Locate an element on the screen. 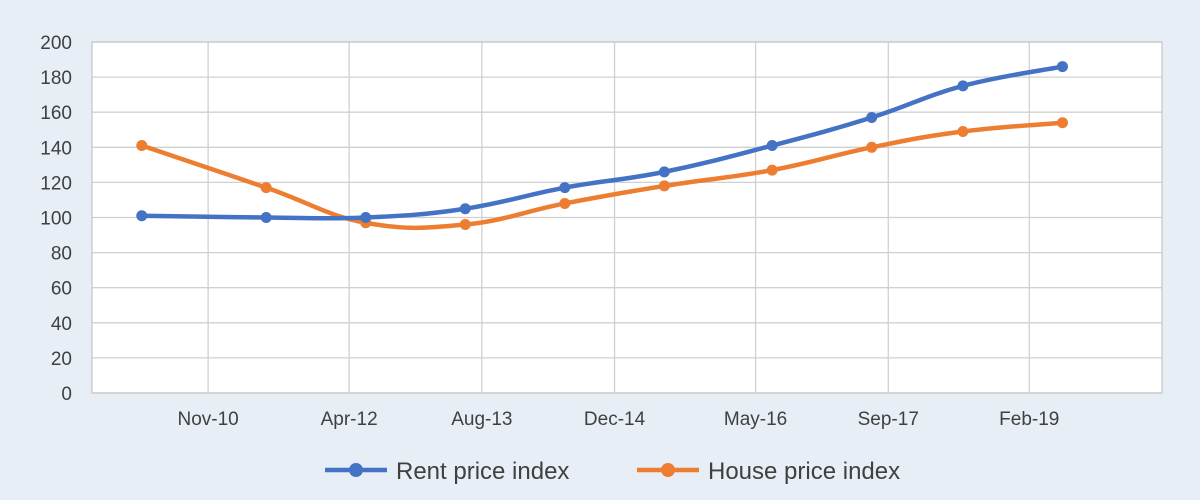 The image size is (1200, 500). x-tick-label: Aug-13 is located at coordinates (481, 419).